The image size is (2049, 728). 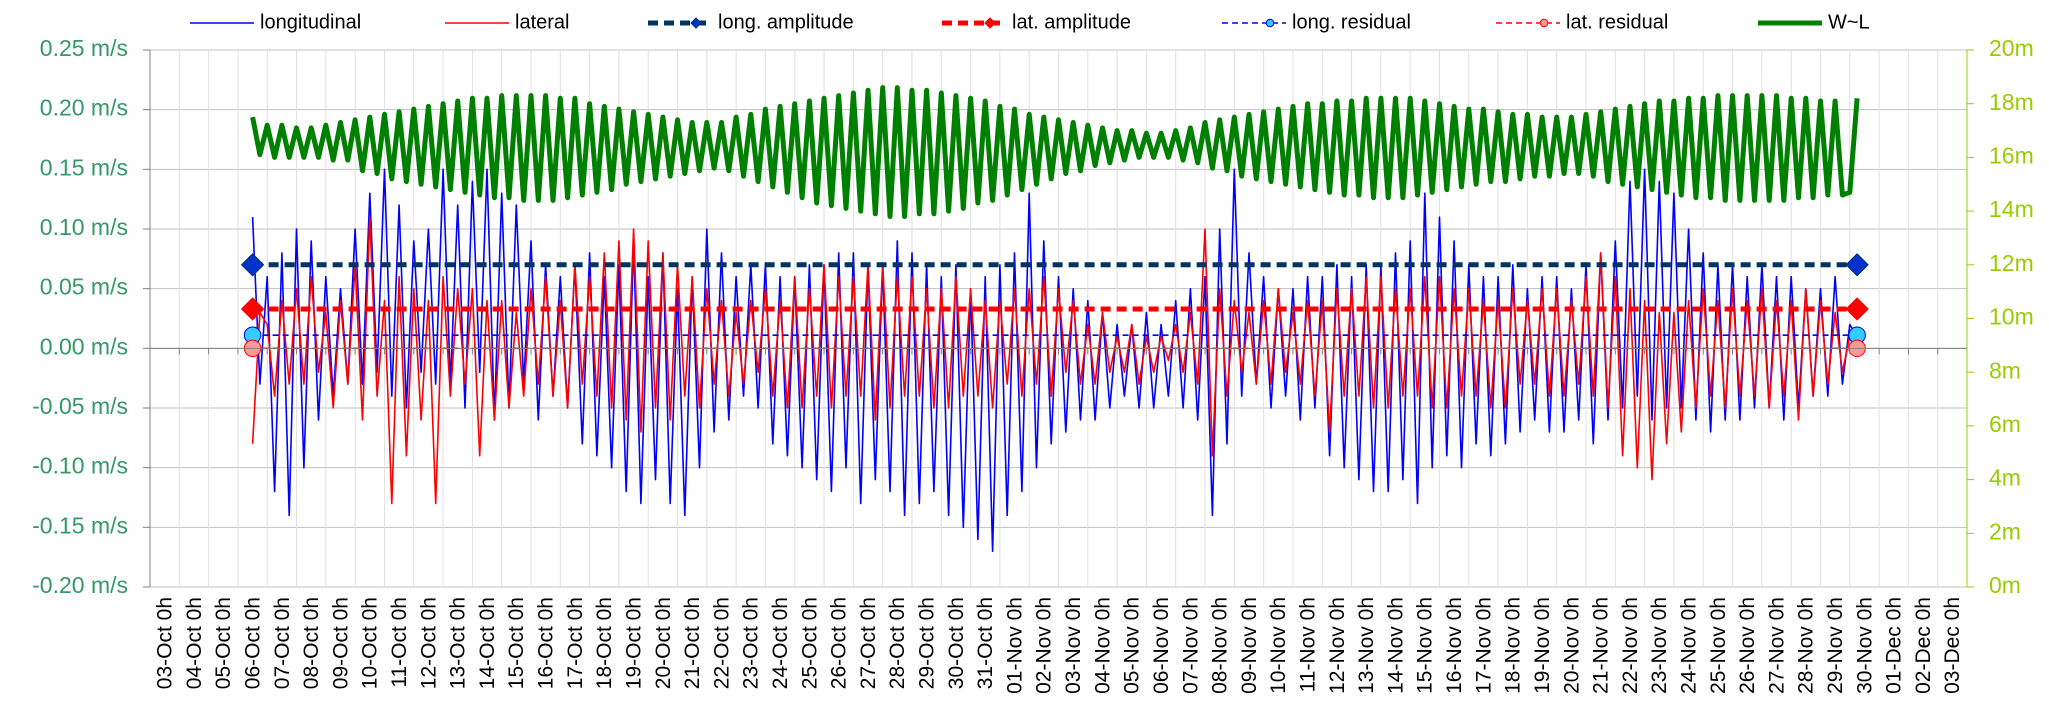 What do you see at coordinates (223, 643) in the screenshot?
I see `x-tick-label: 05-Oct 0h` at bounding box center [223, 643].